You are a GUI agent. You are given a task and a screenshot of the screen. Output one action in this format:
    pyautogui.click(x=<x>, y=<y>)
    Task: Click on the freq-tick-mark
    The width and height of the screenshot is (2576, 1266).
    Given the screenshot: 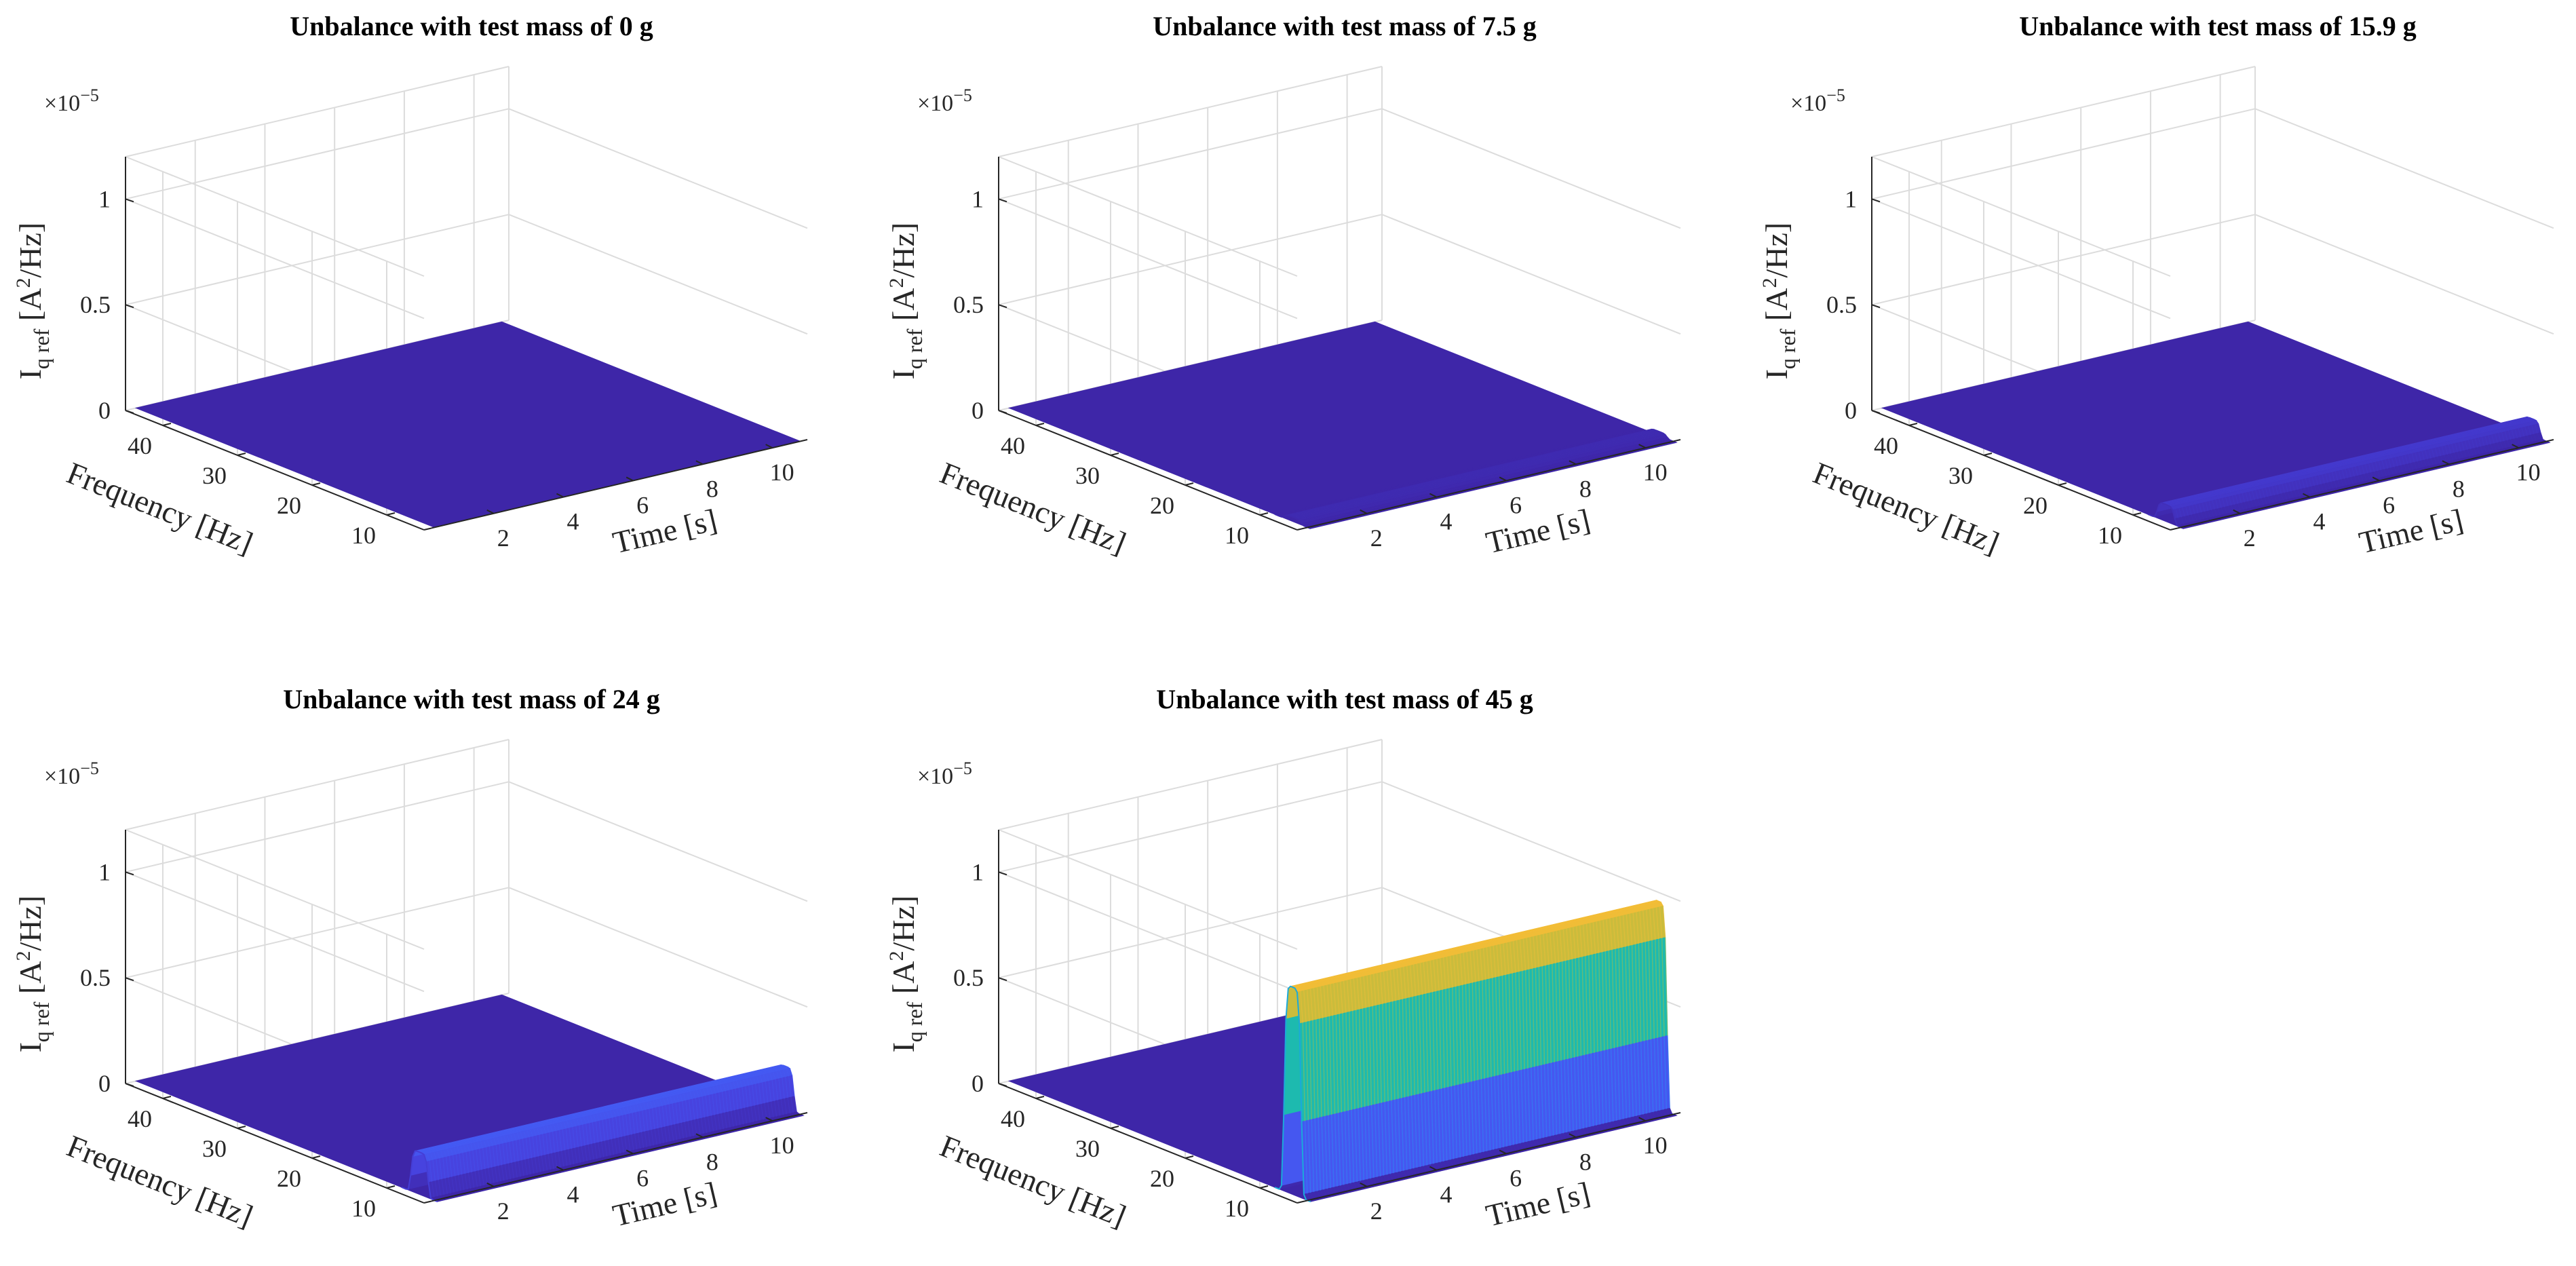 What is the action you would take?
    pyautogui.click(x=167, y=1097)
    